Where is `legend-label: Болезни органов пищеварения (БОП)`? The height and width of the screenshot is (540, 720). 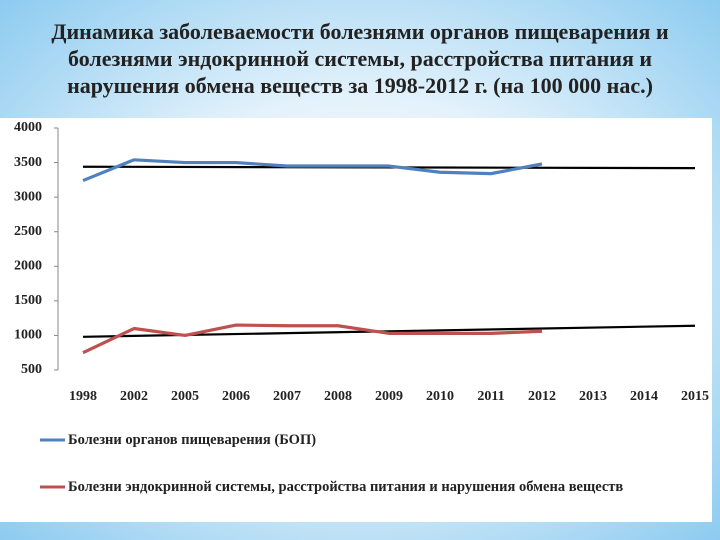 legend-label: Болезни органов пищеварения (БОП) is located at coordinates (192, 440).